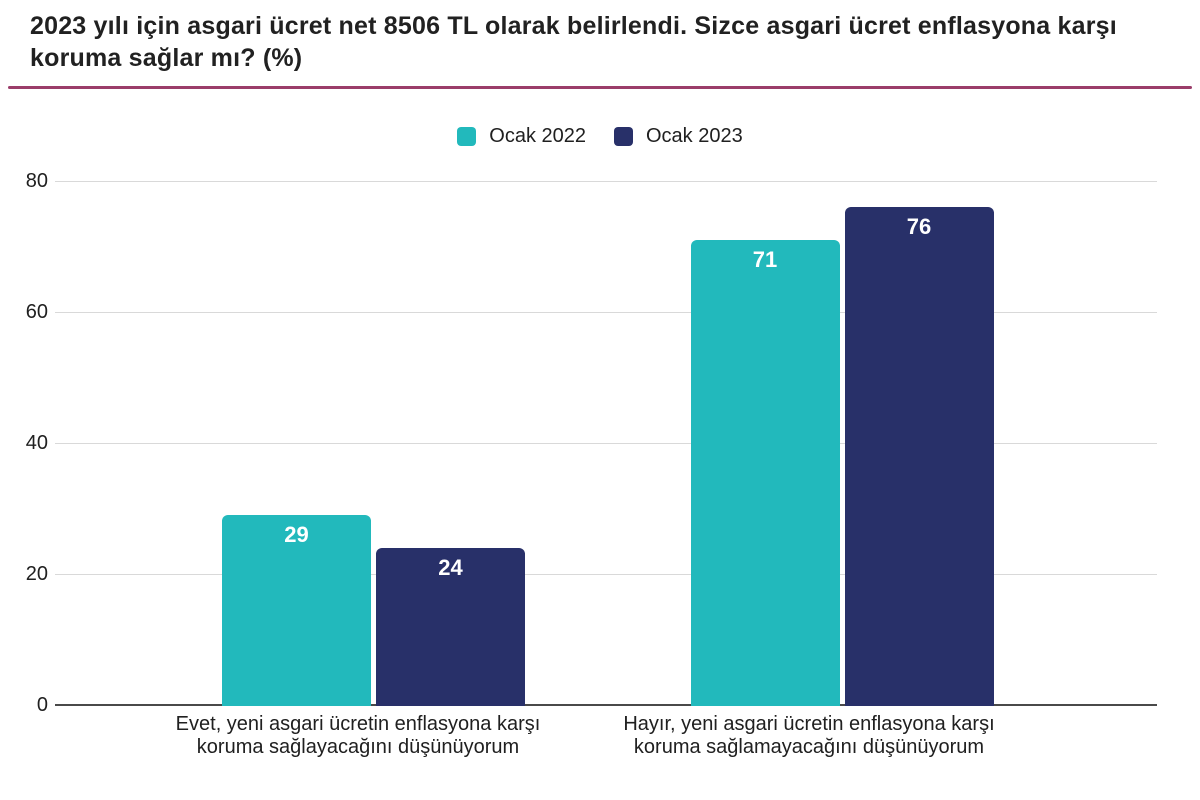  Describe the element at coordinates (919, 456) in the screenshot. I see `bar-ocak-2023-hayir: 76` at that location.